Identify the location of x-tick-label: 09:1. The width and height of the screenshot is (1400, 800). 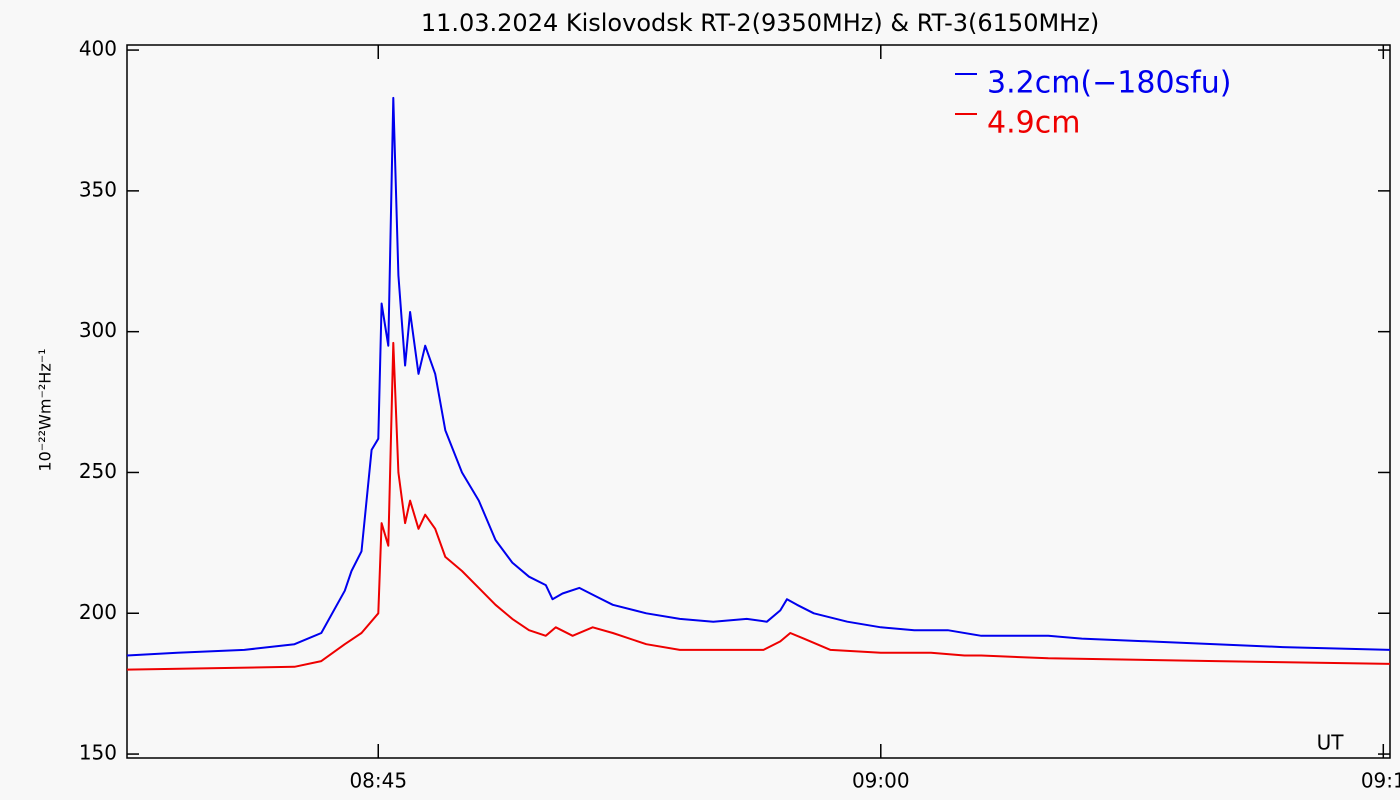
(1380, 781).